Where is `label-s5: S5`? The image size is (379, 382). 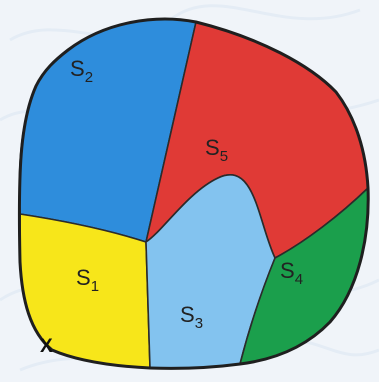 label-s5: S5 is located at coordinates (216, 150).